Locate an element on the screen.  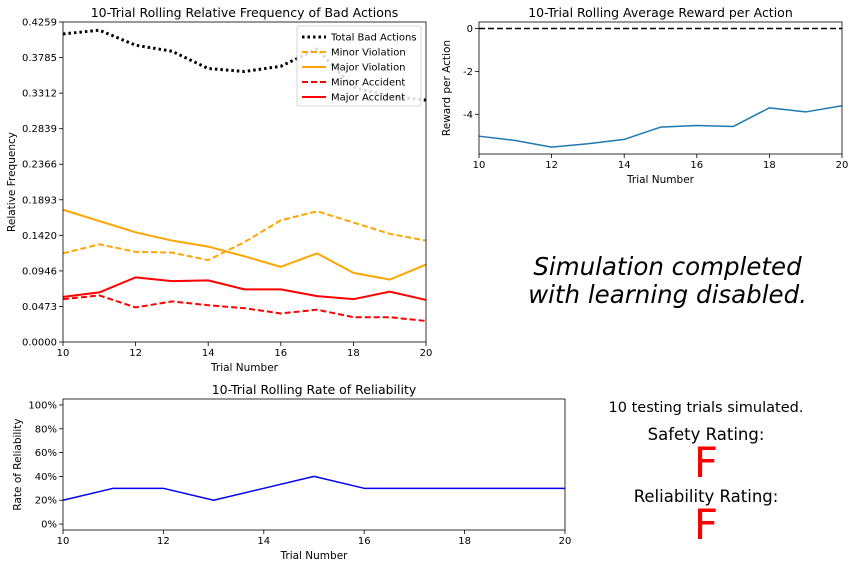
y-tick-label: 0% is located at coordinates (49, 525).